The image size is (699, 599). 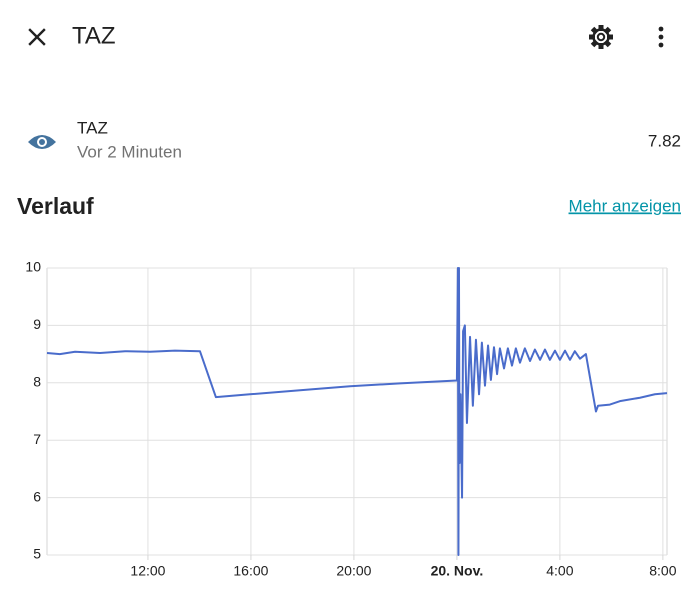 I want to click on gear-hub, so click(x=601, y=37).